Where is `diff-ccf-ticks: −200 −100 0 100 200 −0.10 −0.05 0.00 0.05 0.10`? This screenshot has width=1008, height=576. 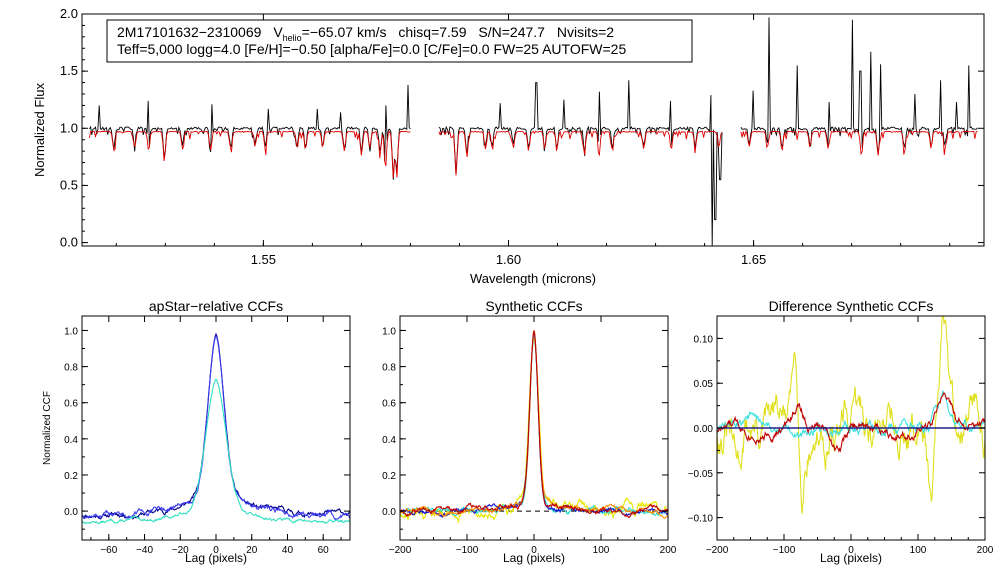 diff-ccf-ticks: −200 −100 0 100 200 −0.10 −0.05 0.00 0.05 0.10 is located at coordinates (841, 435).